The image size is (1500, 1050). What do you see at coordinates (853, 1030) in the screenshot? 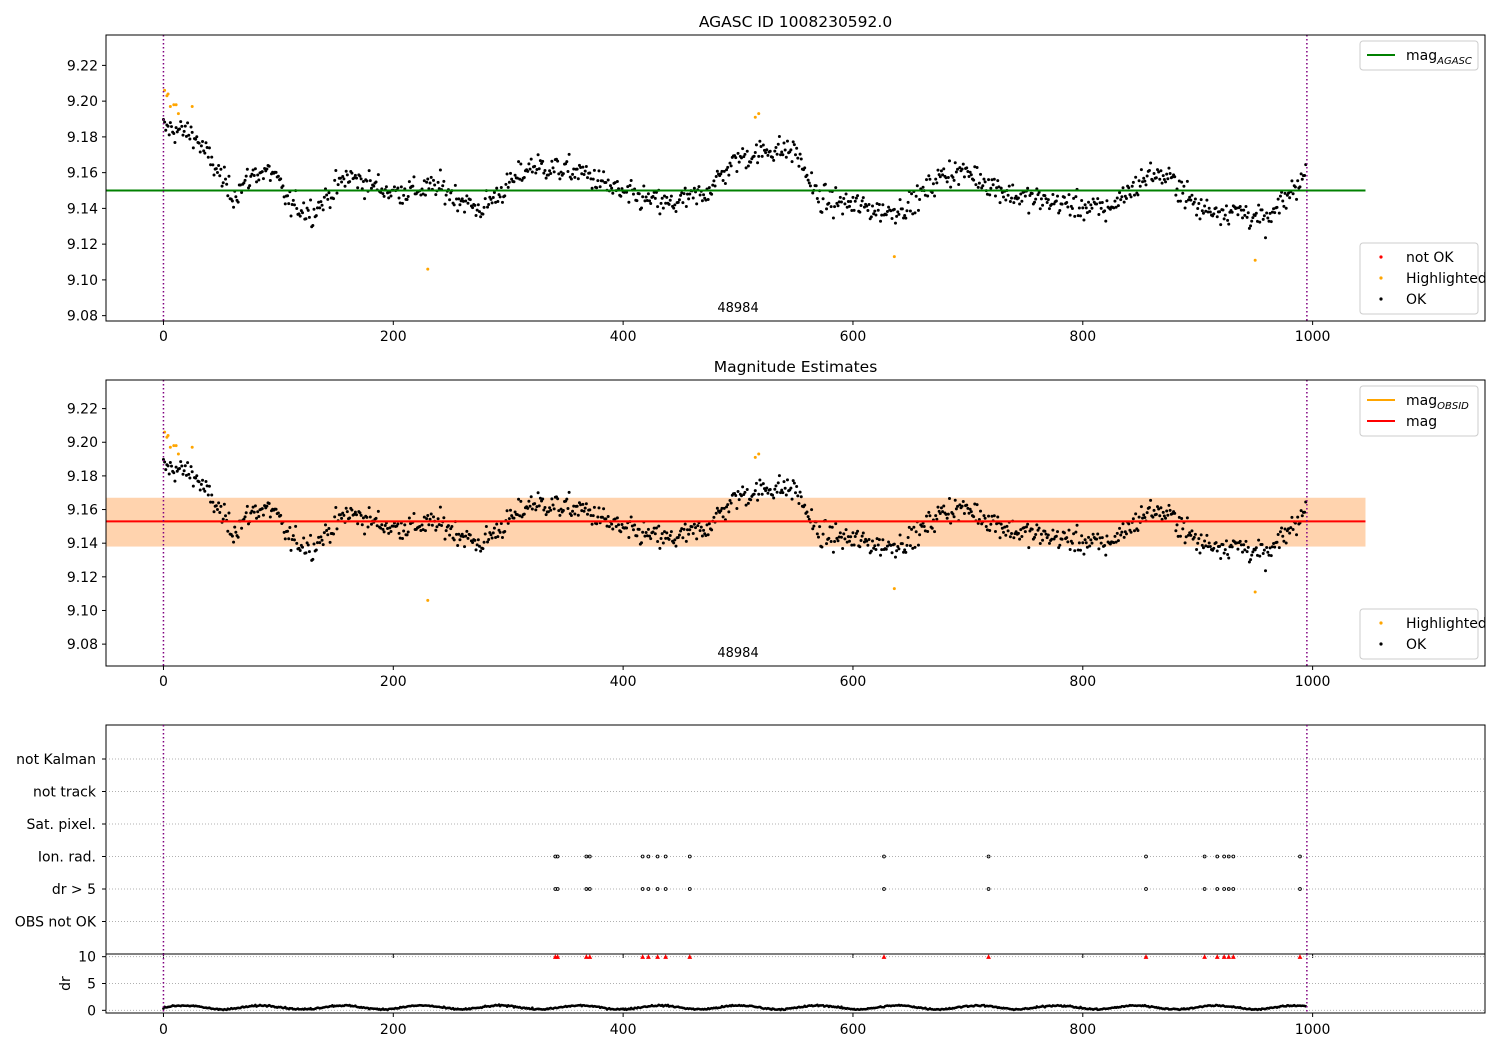
I see `x-tick-label: 600` at bounding box center [853, 1030].